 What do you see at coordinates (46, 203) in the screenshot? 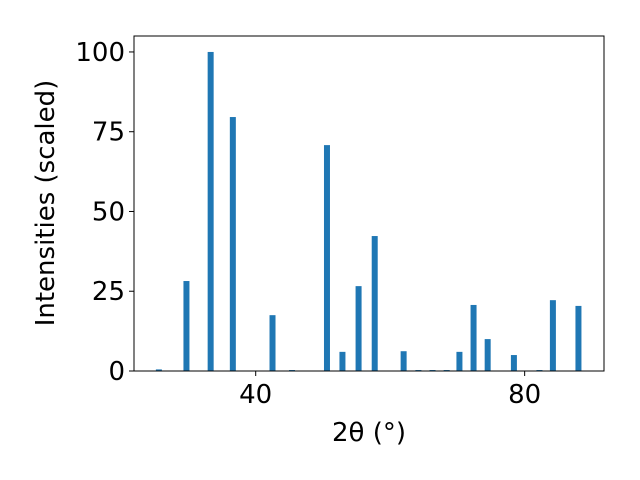
I see `y-axis-label: Intensities (scaled)` at bounding box center [46, 203].